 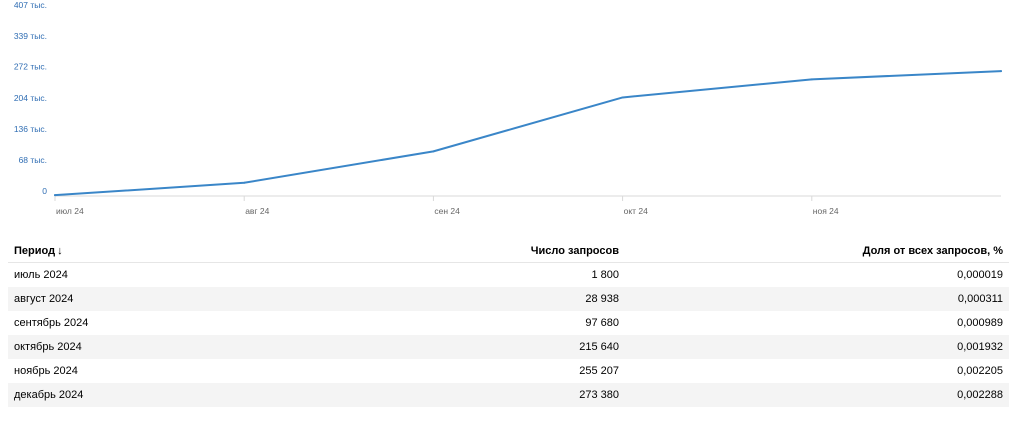 I want to click on table-row: июль 2024 1 800 0,000019, so click(x=508, y=275).